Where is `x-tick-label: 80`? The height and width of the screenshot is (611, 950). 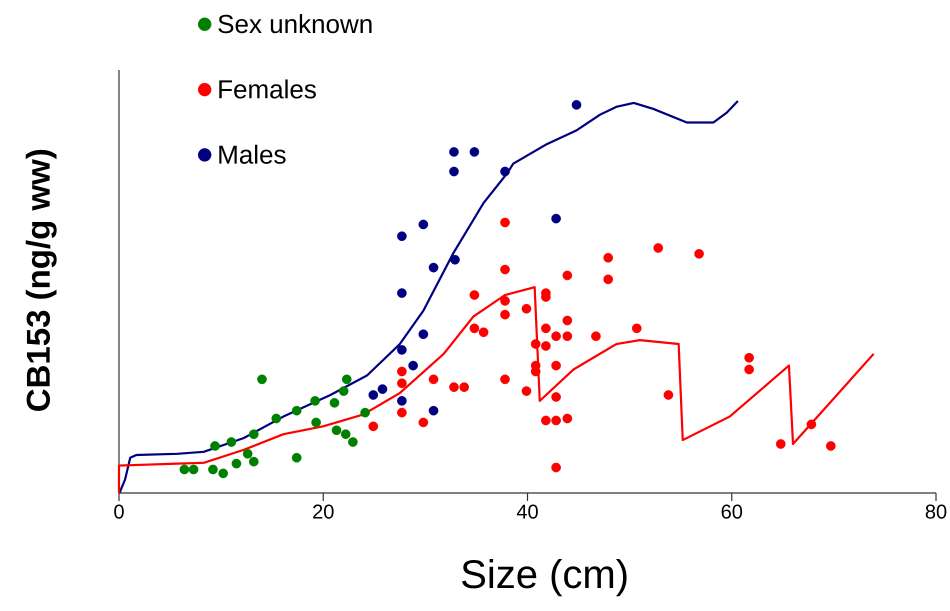 x-tick-label: 80 is located at coordinates (936, 511).